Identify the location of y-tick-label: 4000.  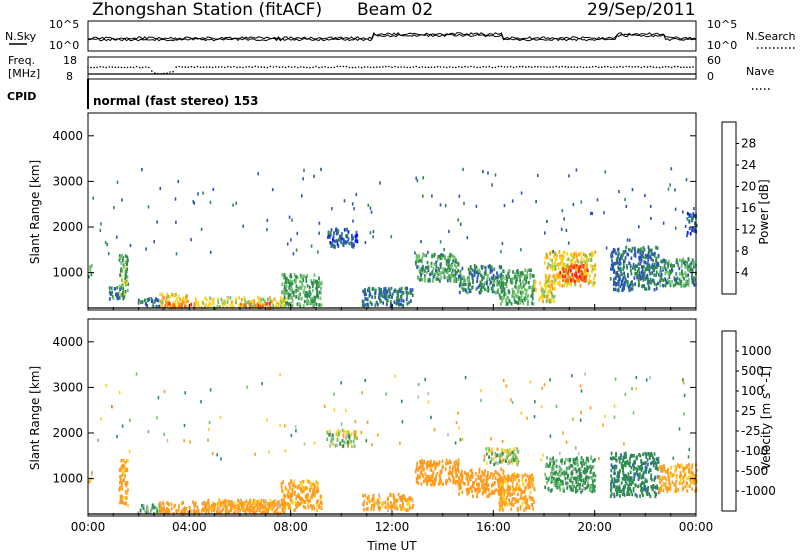
(67, 136).